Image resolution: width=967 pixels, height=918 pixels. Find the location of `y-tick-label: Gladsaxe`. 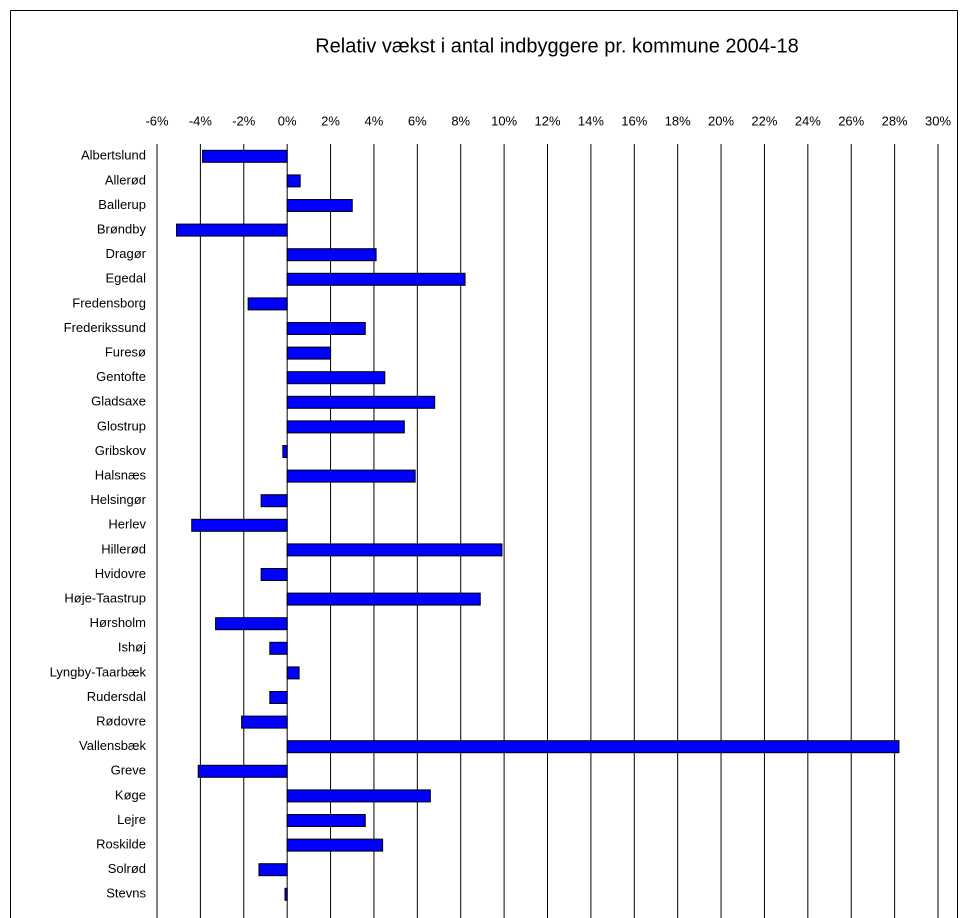

y-tick-label: Gladsaxe is located at coordinates (118, 401).